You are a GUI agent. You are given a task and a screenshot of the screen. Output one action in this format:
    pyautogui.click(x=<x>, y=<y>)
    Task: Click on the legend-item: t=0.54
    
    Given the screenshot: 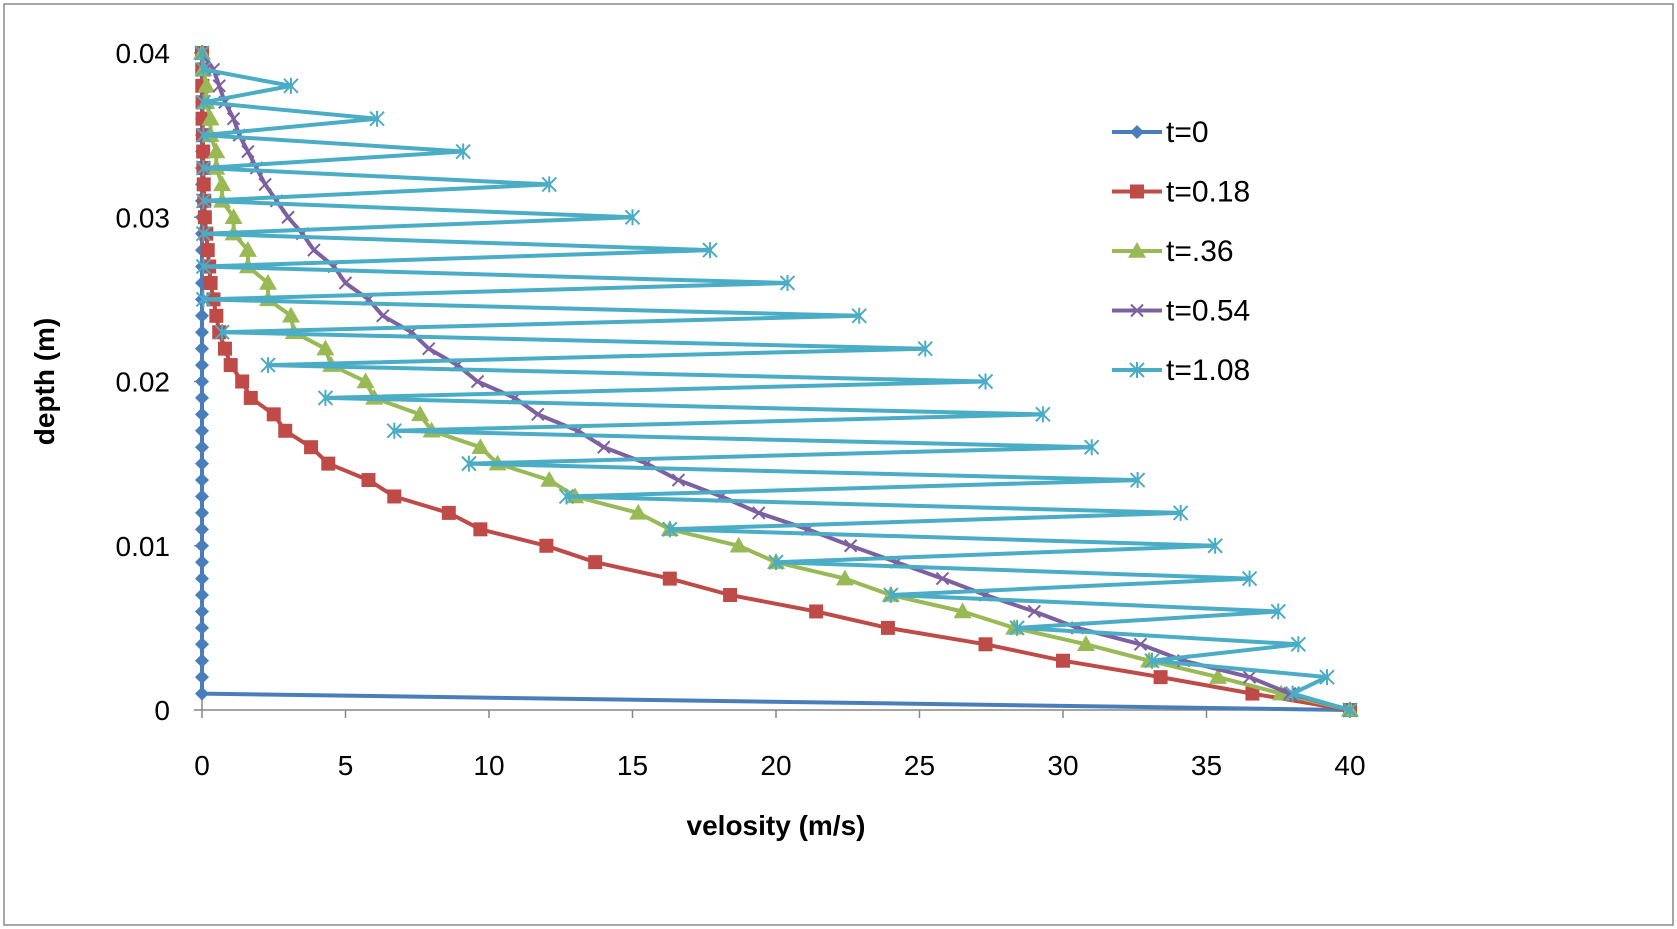 What is the action you would take?
    pyautogui.click(x=1181, y=311)
    